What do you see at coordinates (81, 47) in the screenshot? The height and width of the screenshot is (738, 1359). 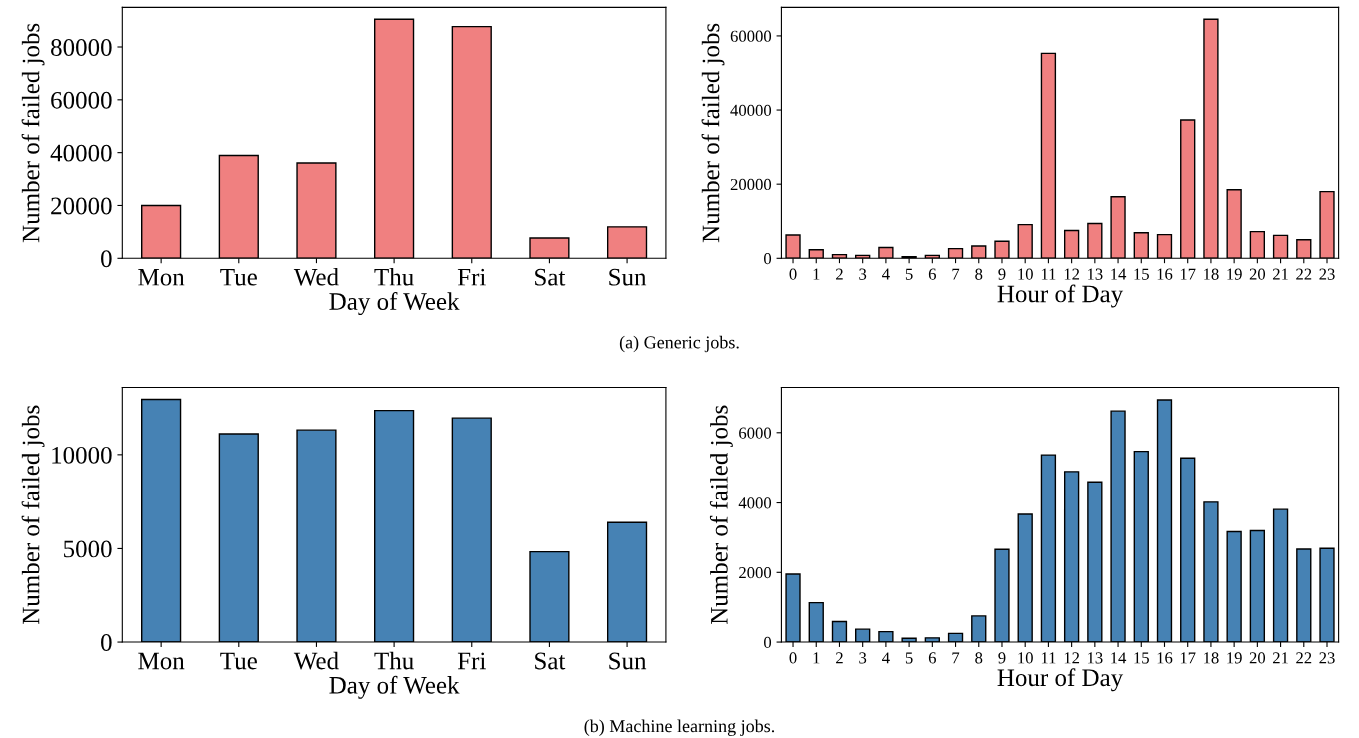 I see `y-tick-label: 80000` at bounding box center [81, 47].